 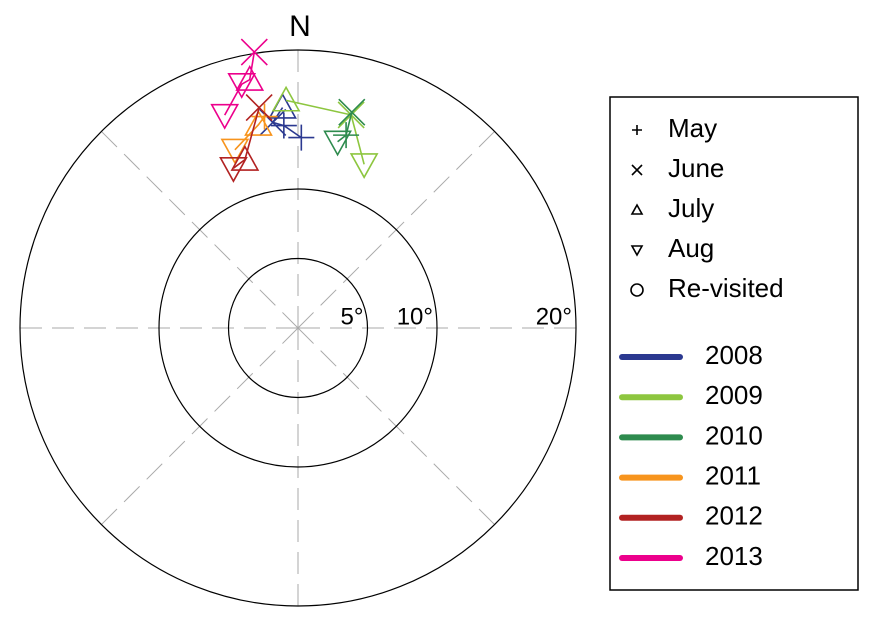 What do you see at coordinates (691, 248) in the screenshot?
I see `legend-label: Aug` at bounding box center [691, 248].